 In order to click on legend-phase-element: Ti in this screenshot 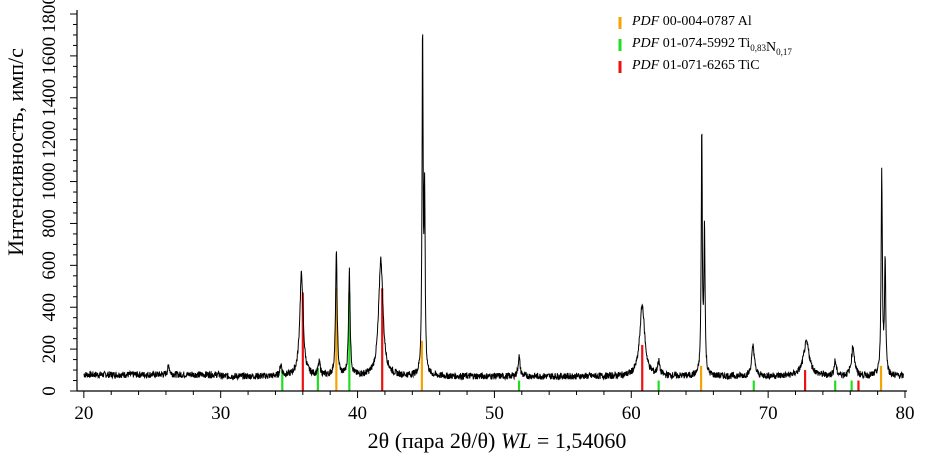, I will do `click(744, 43)`.